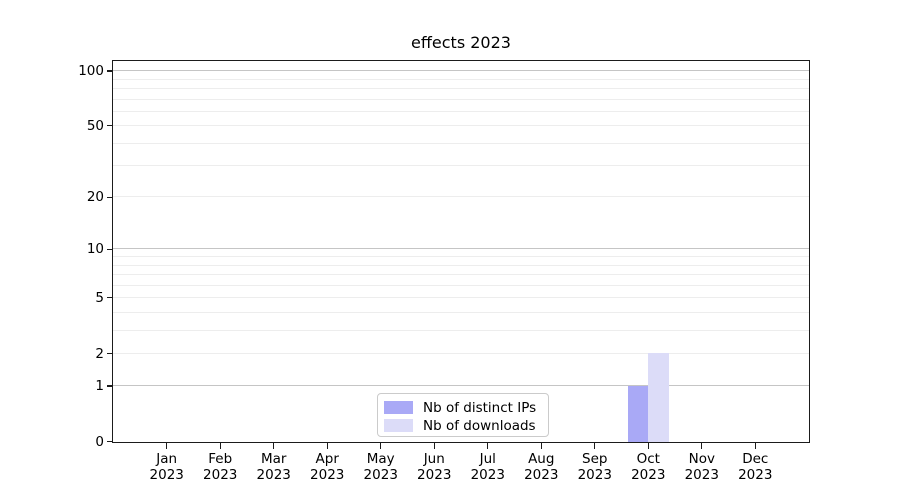 Image resolution: width=900 pixels, height=500 pixels. Describe the element at coordinates (167, 459) in the screenshot. I see `x-tick-month: Jan` at that location.